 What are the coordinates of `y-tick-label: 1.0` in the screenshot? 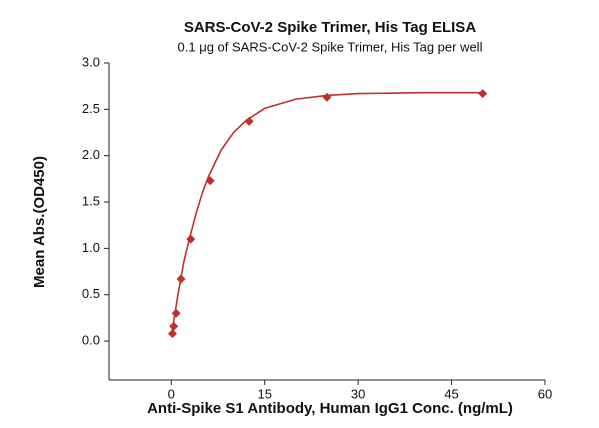 It's located at (91, 247).